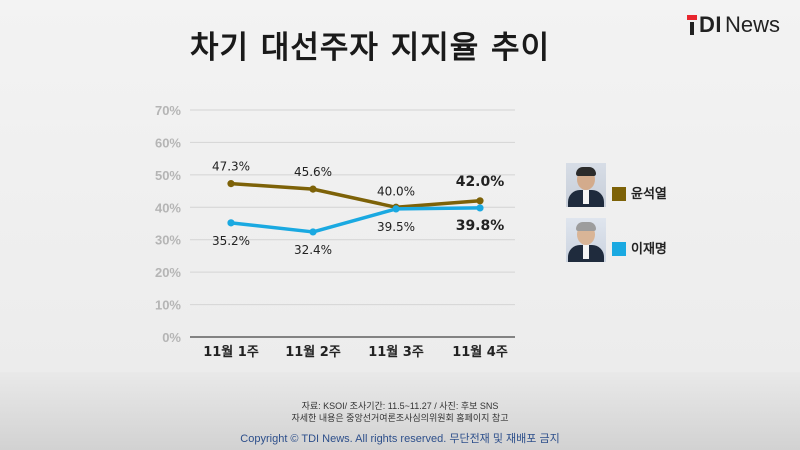 The width and height of the screenshot is (800, 450). I want to click on tdi-news-logo: DI News, so click(733, 25).